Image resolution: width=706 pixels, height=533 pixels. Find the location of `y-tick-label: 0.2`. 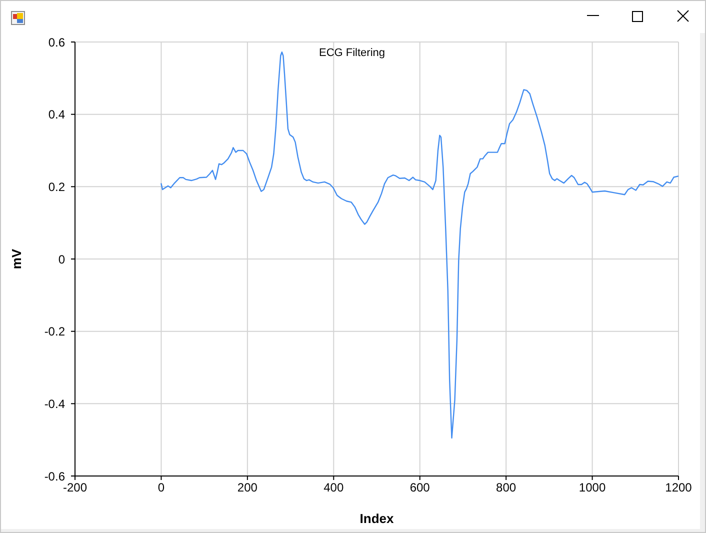

y-tick-label: 0.2 is located at coordinates (57, 187).